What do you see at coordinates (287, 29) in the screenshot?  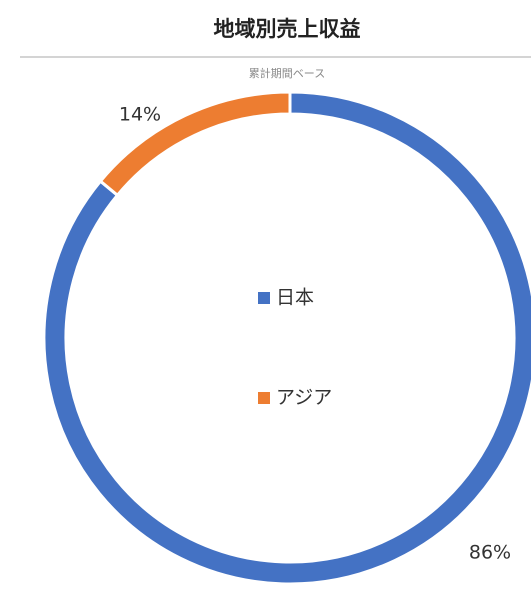 I see `chart-title: 地域別売上収益` at bounding box center [287, 29].